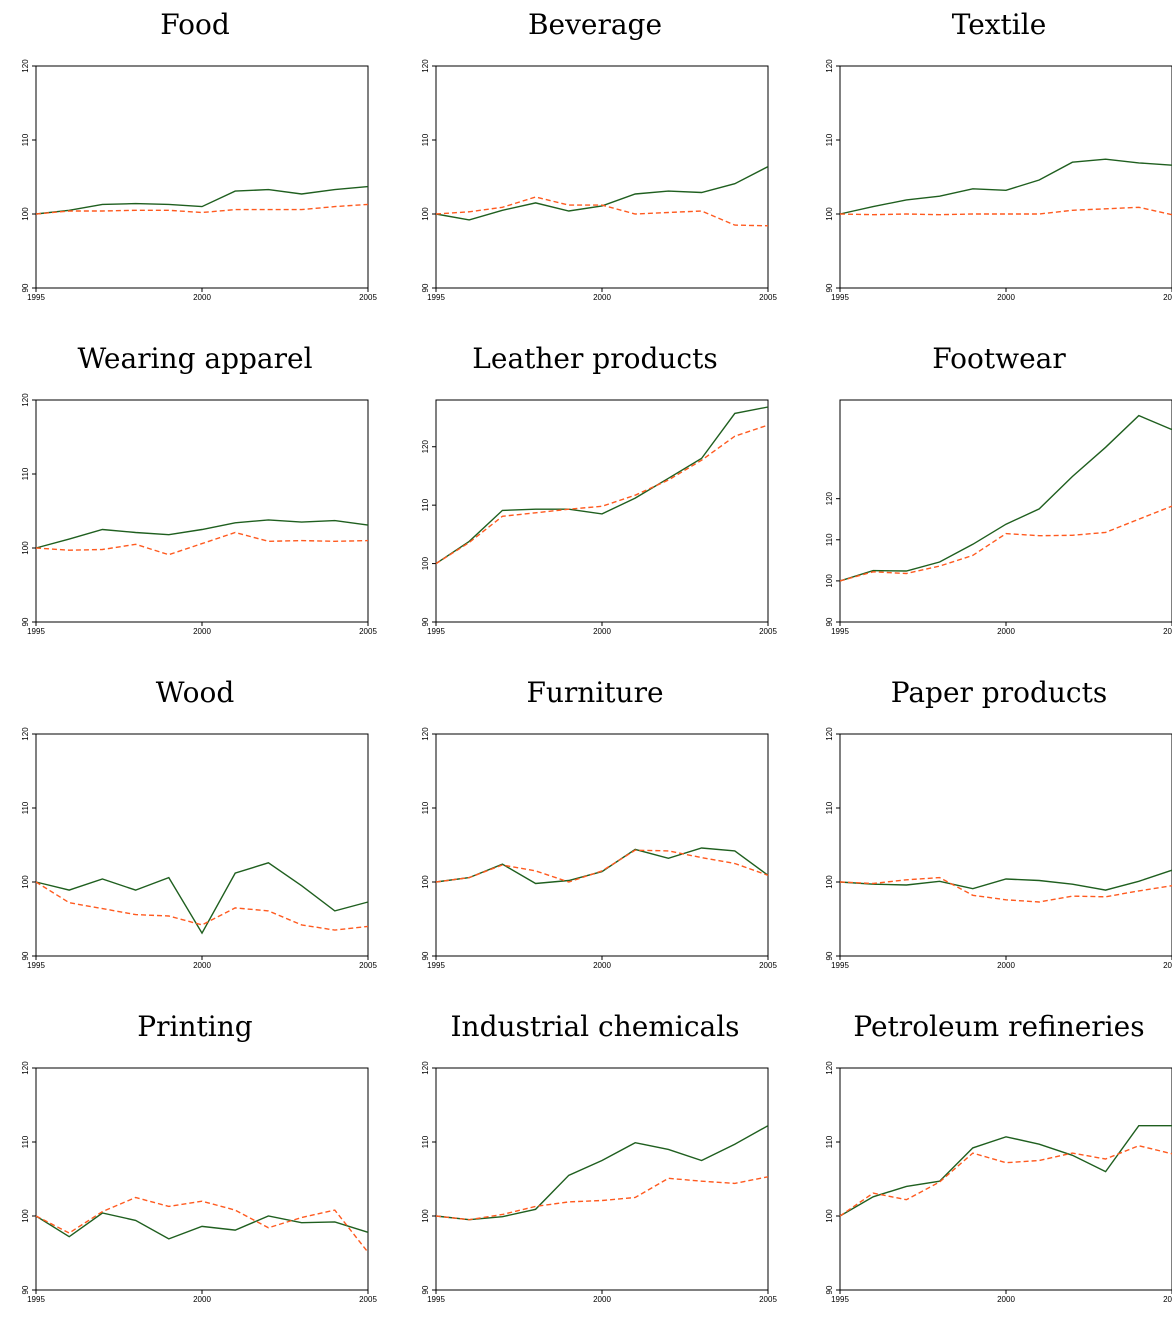 The height and width of the screenshot is (1330, 1172). I want to click on chart-panel: Wood 90 100 110 120 1995 2000 2005, so click(195, 832).